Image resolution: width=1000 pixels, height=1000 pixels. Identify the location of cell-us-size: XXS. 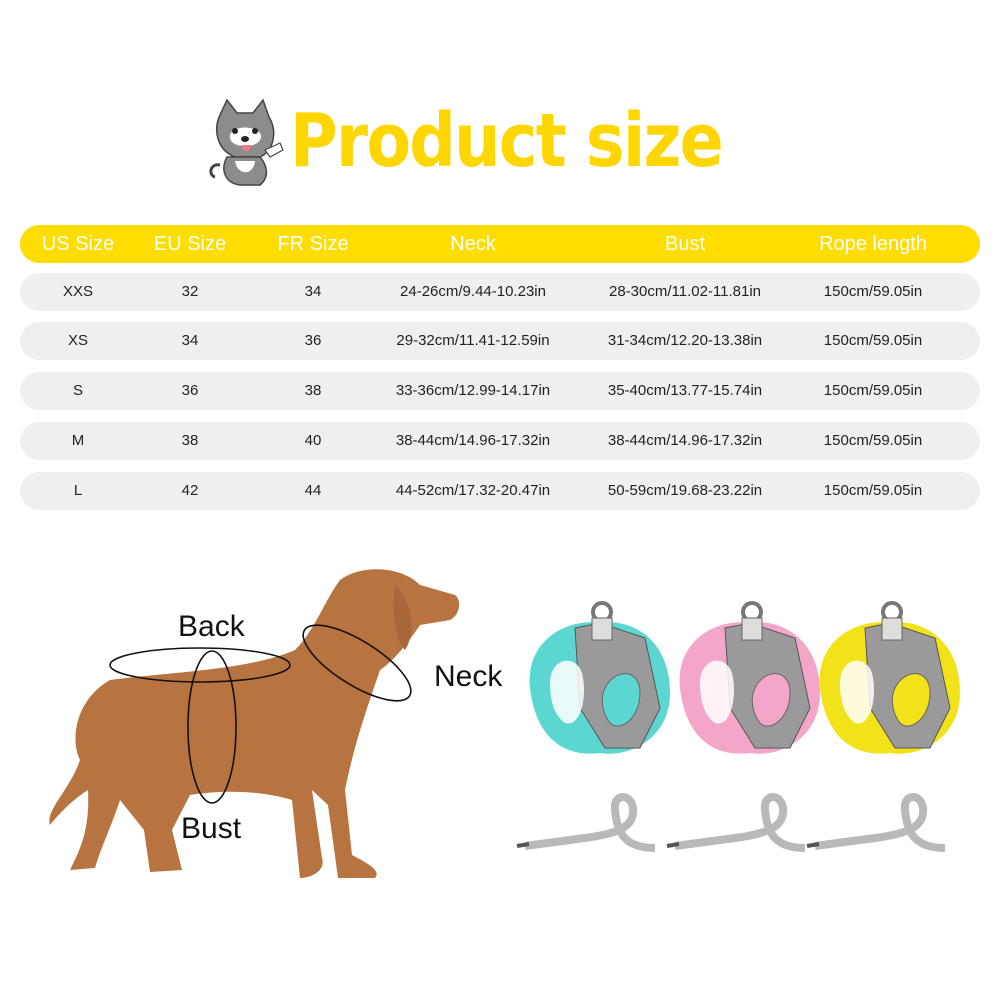
(78, 291).